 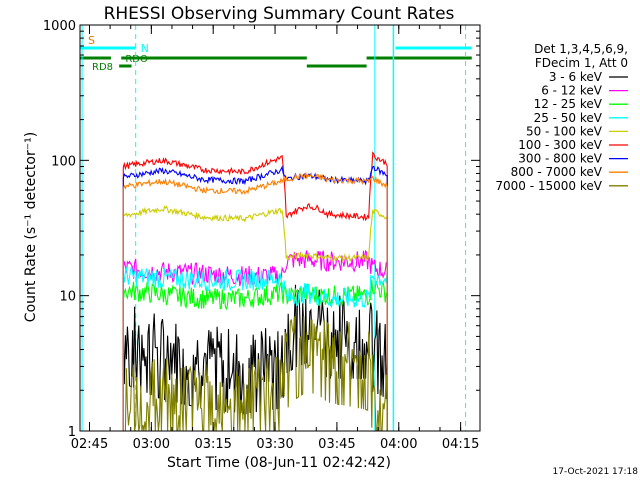 What do you see at coordinates (279, 14) in the screenshot?
I see `chart-title: RHESSI Observing Summary Count Rates` at bounding box center [279, 14].